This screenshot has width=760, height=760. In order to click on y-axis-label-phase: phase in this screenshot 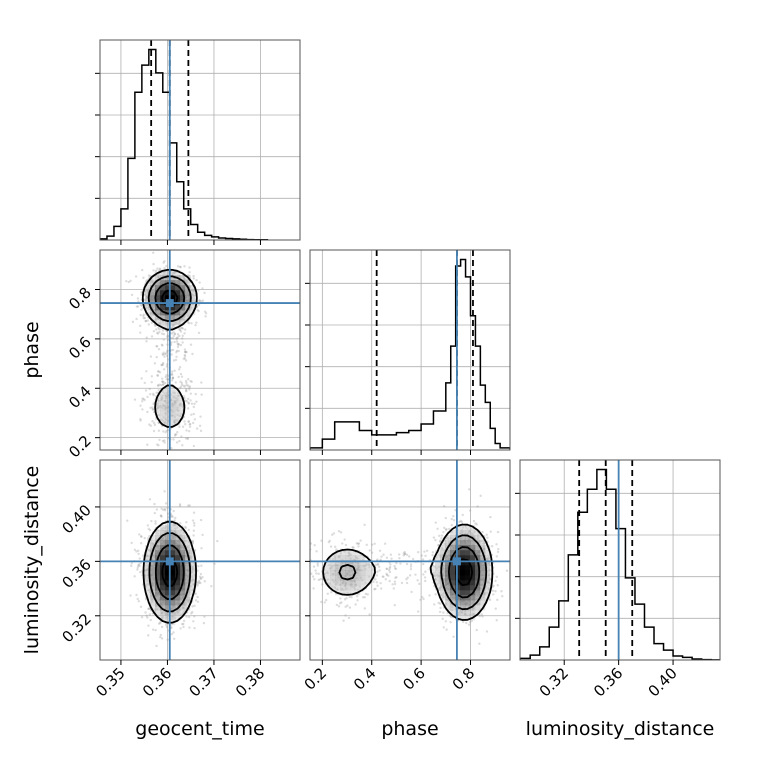, I will do `click(32, 349)`.